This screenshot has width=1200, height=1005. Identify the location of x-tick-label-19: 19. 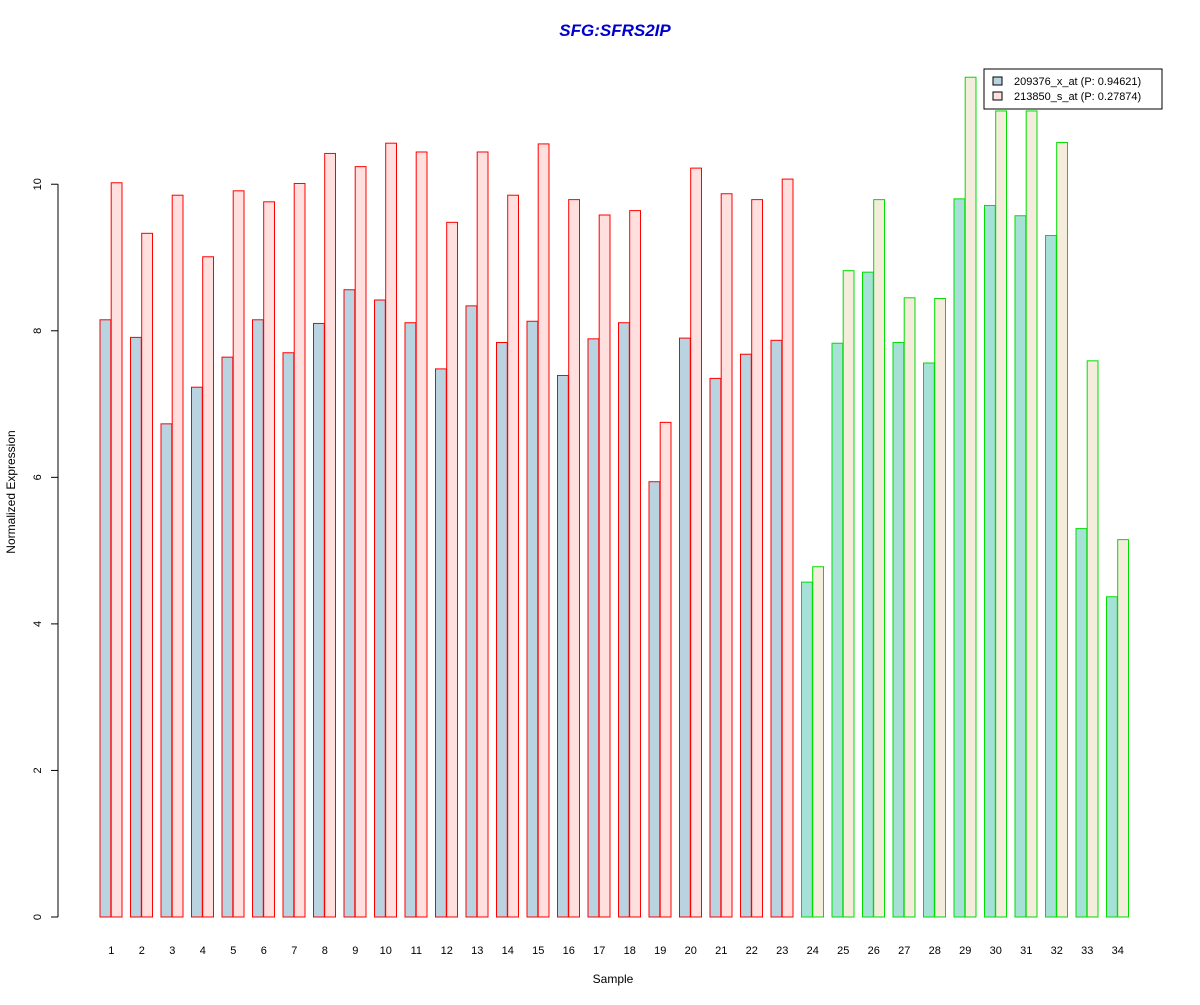
(660, 951).